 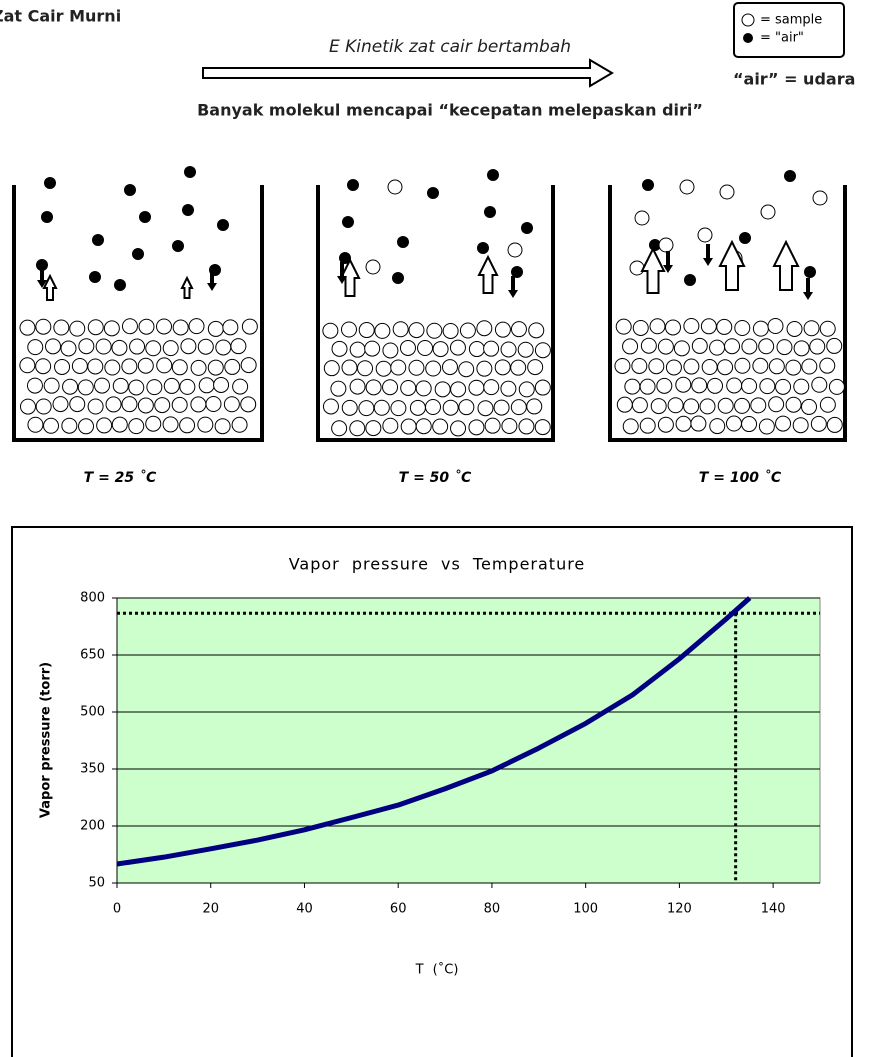 I want to click on y-tick-label: 800, so click(x=92, y=598).